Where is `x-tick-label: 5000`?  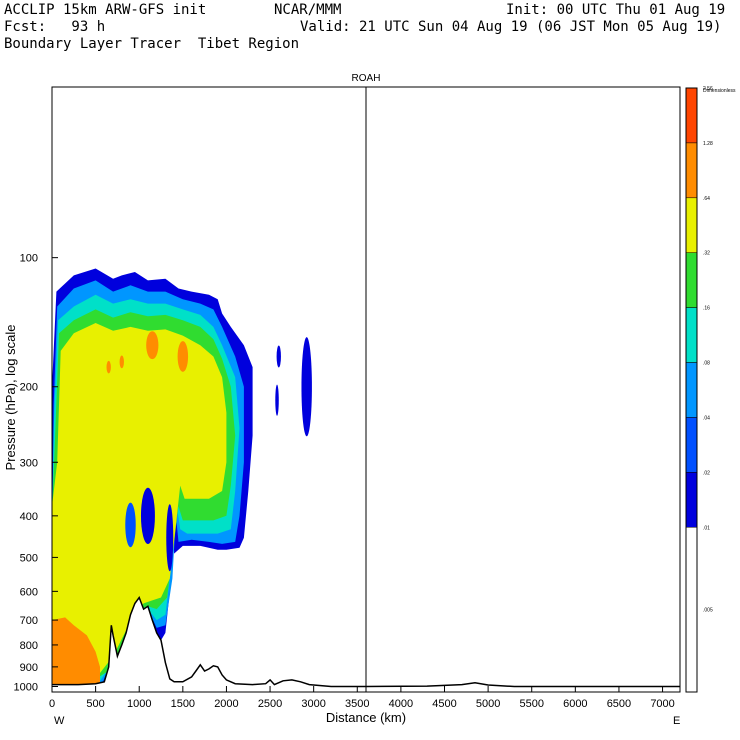 x-tick-label: 5000 is located at coordinates (488, 704).